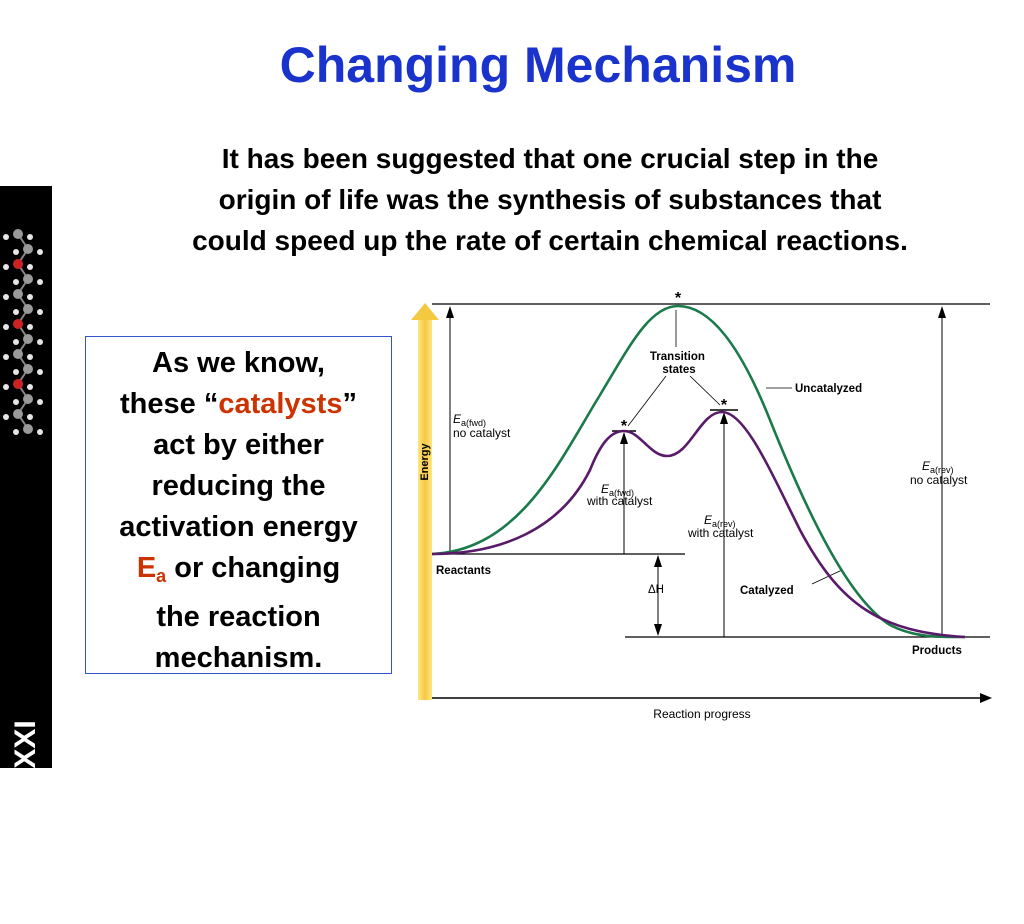 The width and height of the screenshot is (1024, 924). Describe the element at coordinates (677, 357) in the screenshot. I see `label-line: Transition` at that location.